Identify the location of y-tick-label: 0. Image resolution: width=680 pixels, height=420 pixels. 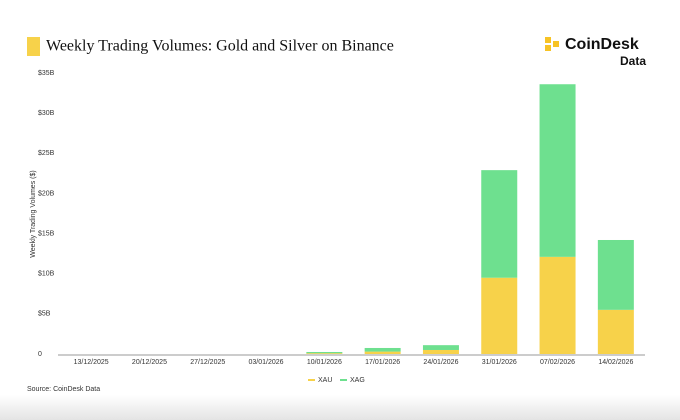
(40, 354).